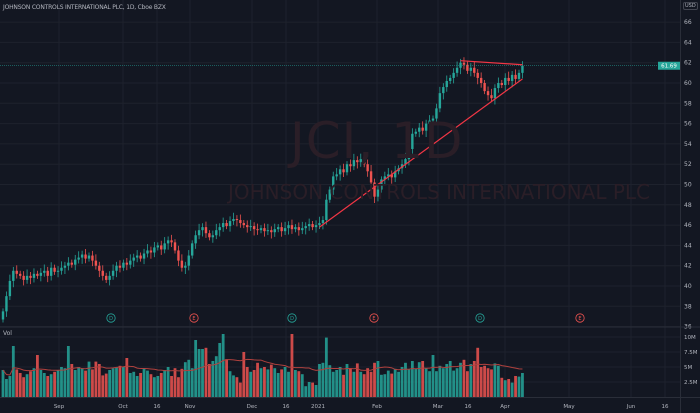  Describe the element at coordinates (690, 6) in the screenshot. I see `currency-button: USD` at that location.